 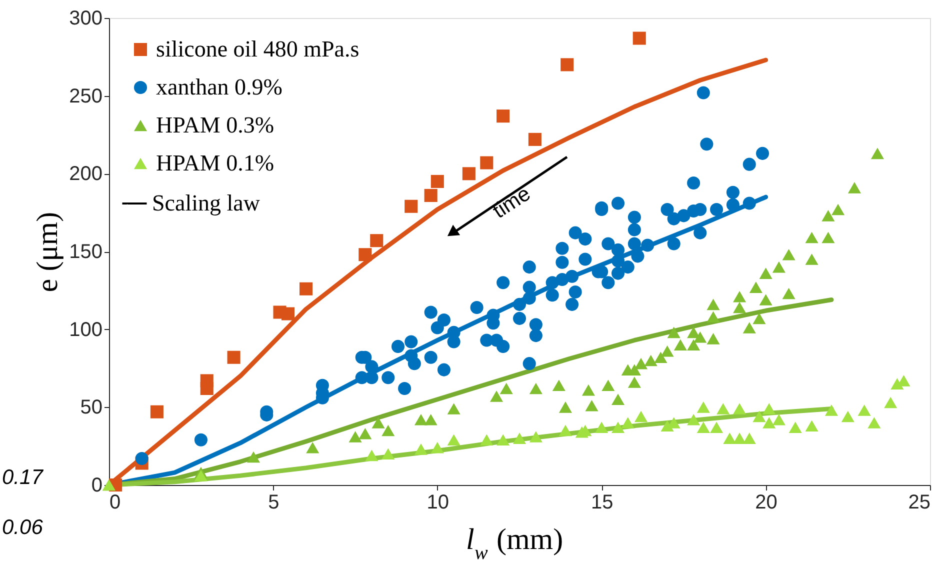 What do you see at coordinates (85, 19) in the screenshot?
I see `y-tick-label: 300` at bounding box center [85, 19].